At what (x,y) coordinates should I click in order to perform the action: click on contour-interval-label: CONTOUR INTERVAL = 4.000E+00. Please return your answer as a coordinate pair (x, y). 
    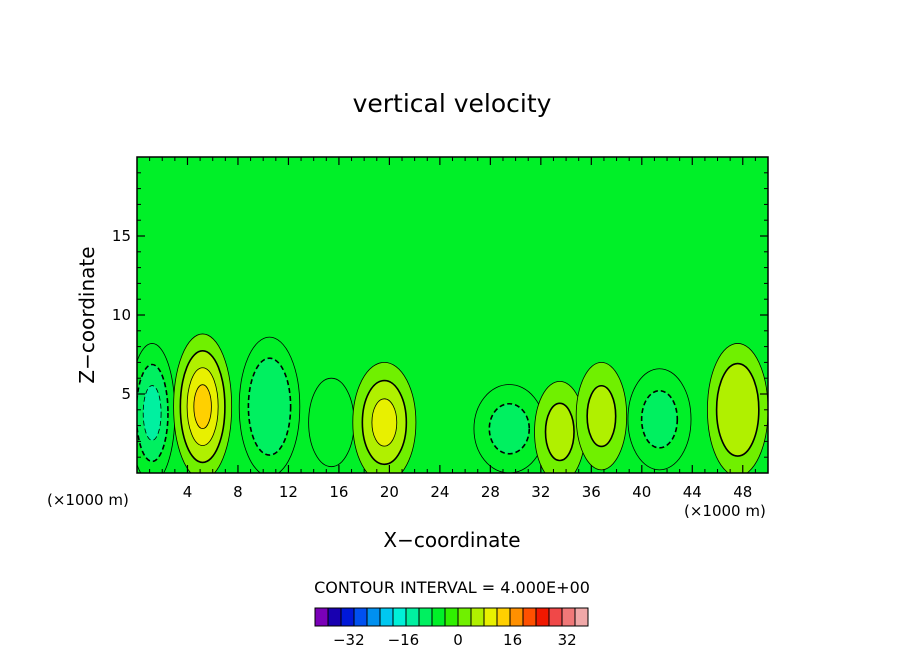
    Looking at the image, I should click on (452, 587).